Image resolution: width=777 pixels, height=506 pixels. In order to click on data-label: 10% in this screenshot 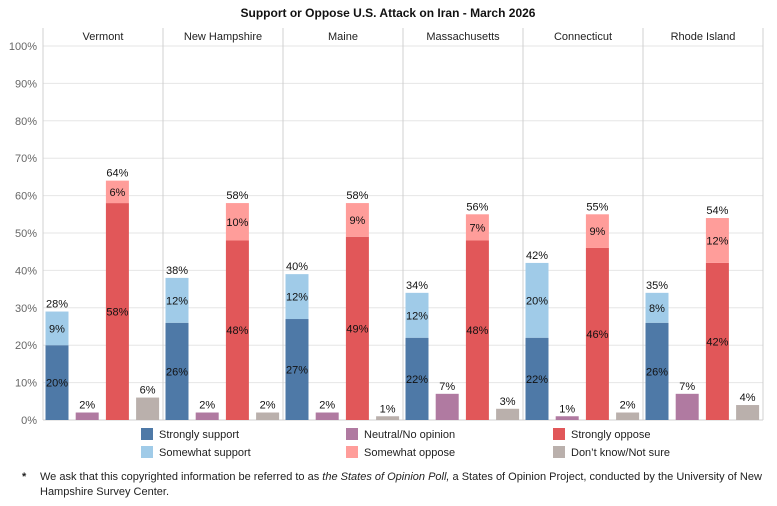, I will do `click(237, 223)`.